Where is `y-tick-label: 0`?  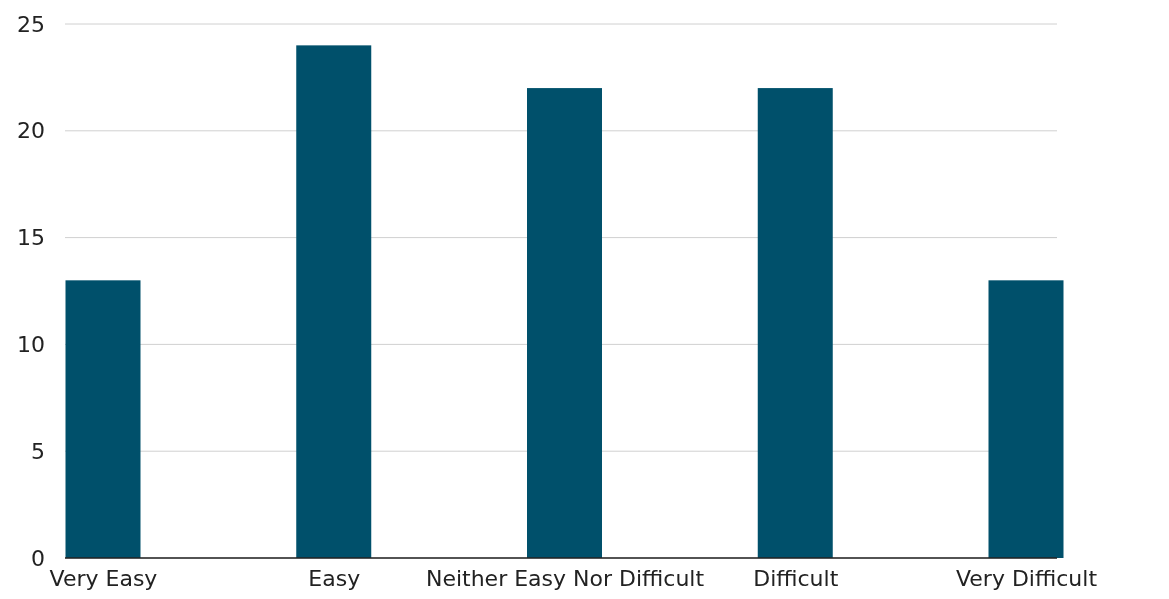 y-tick-label: 0 is located at coordinates (38, 558).